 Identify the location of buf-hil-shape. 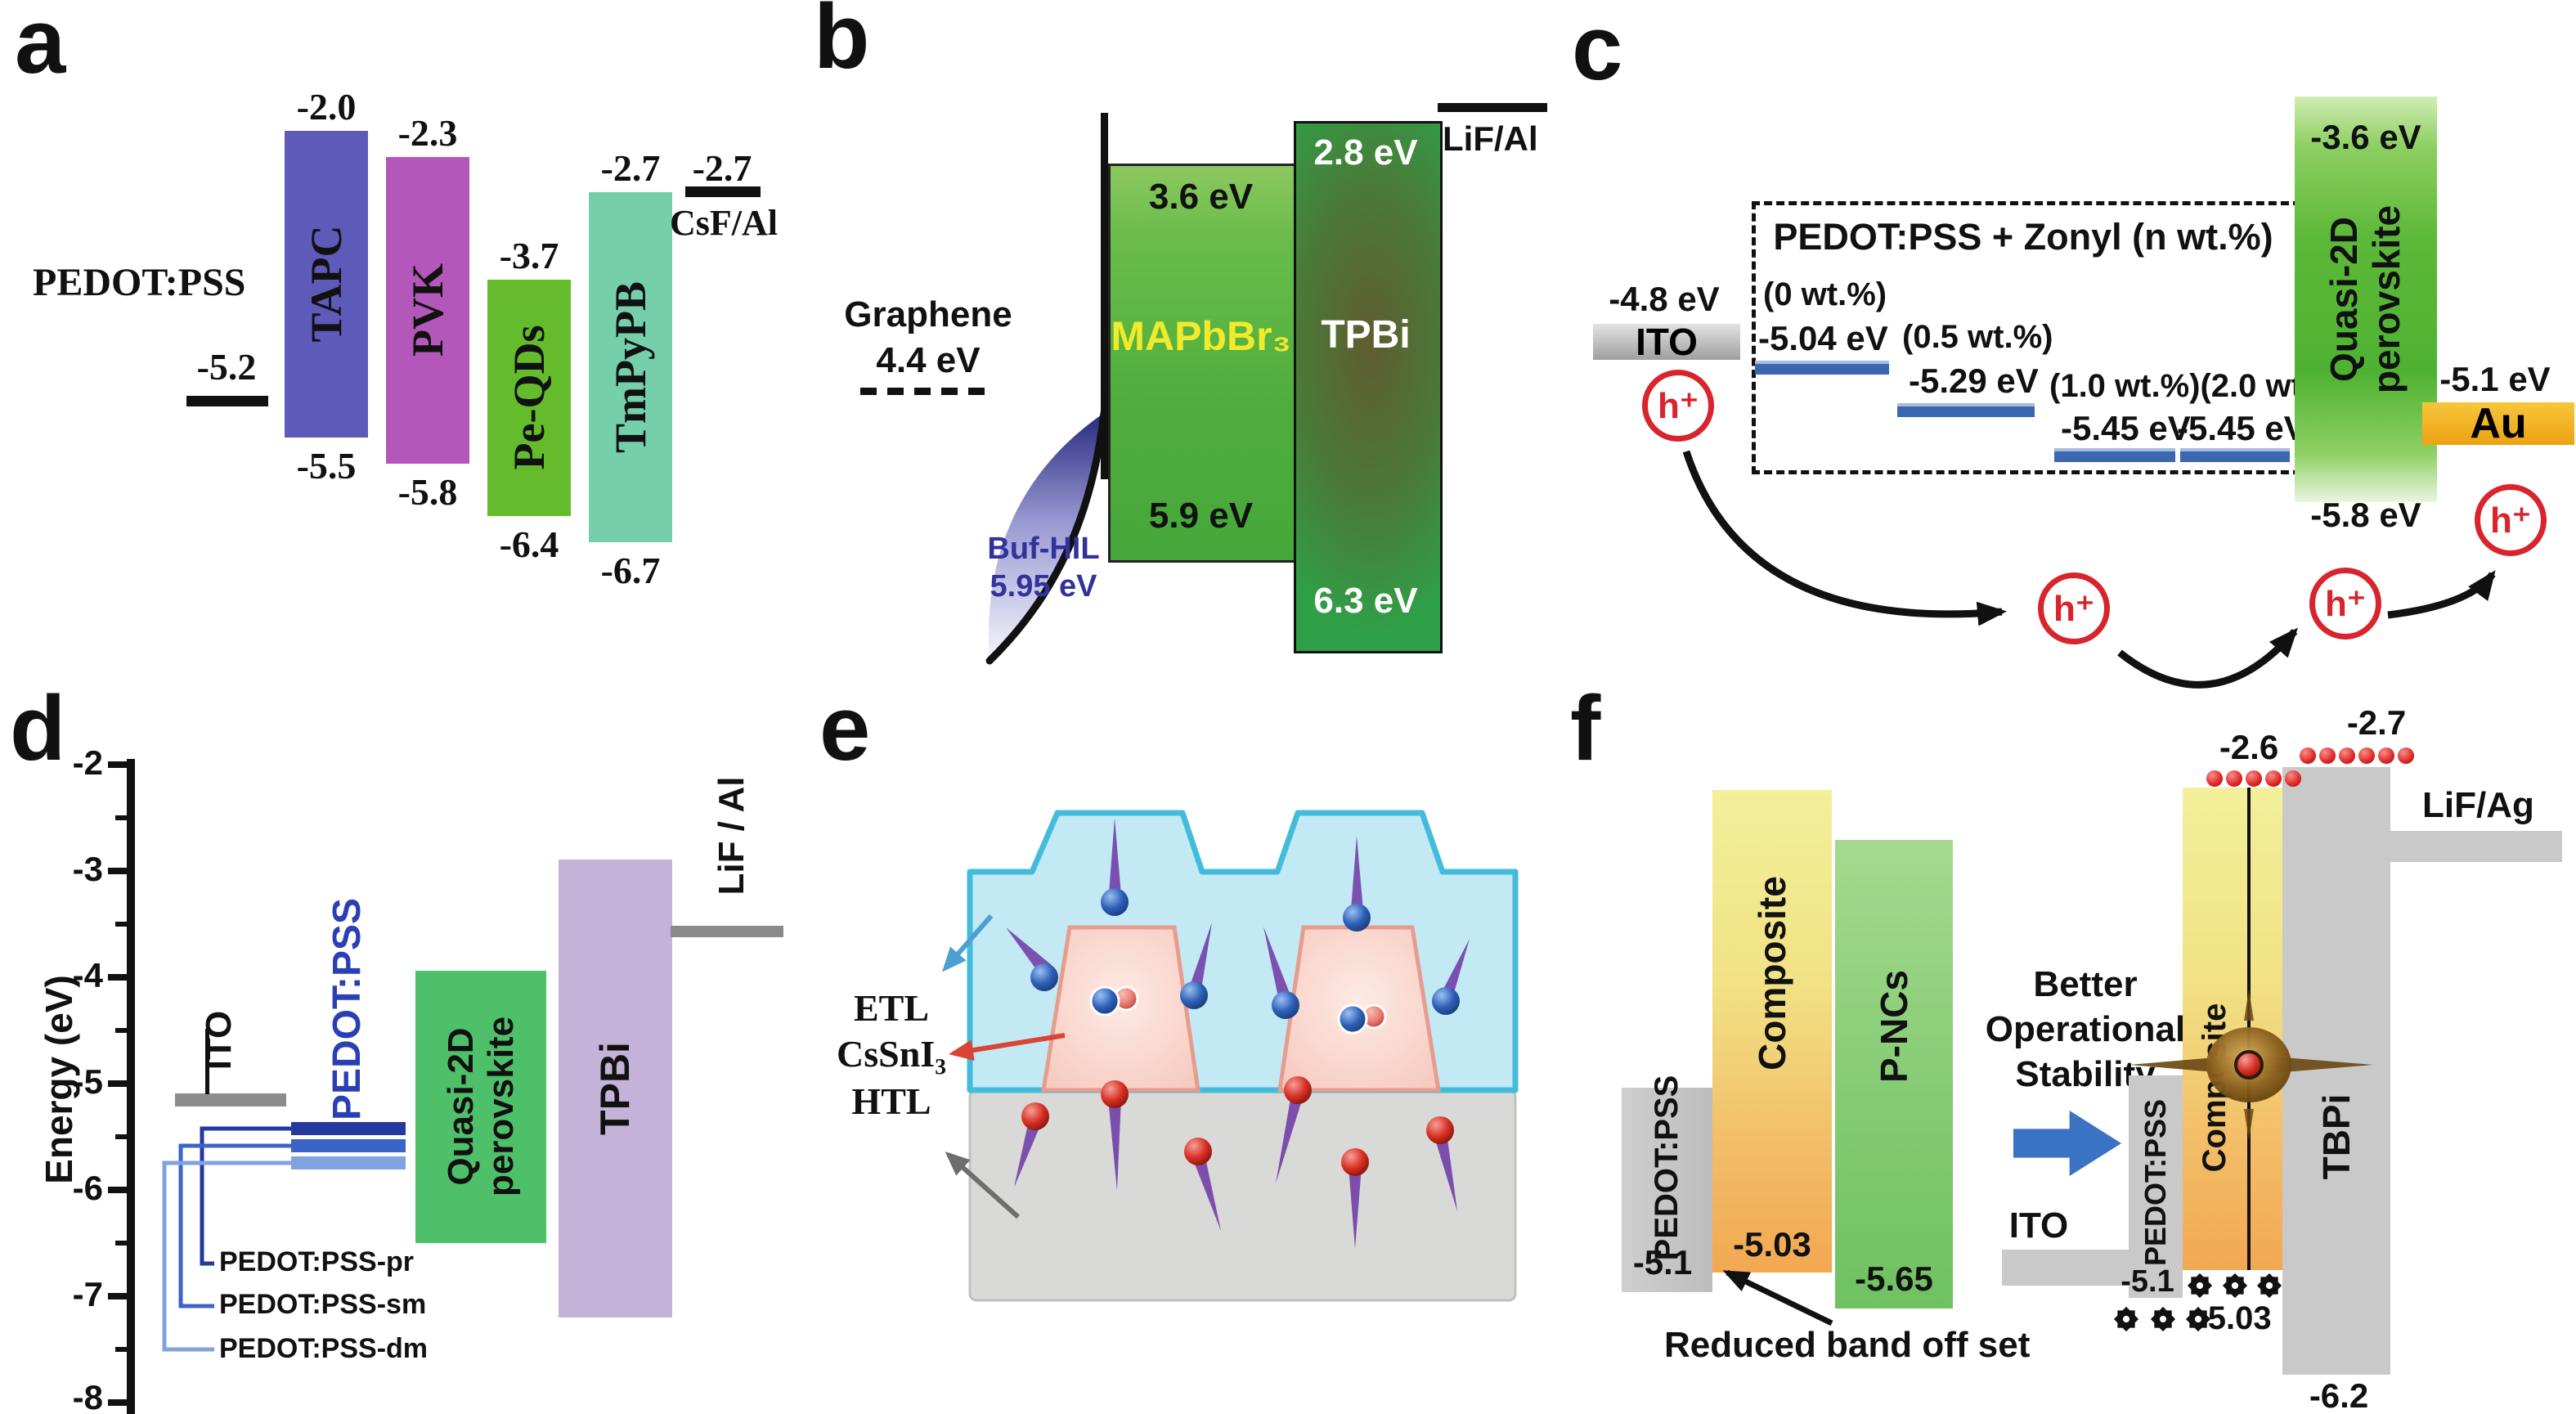
(1046, 537).